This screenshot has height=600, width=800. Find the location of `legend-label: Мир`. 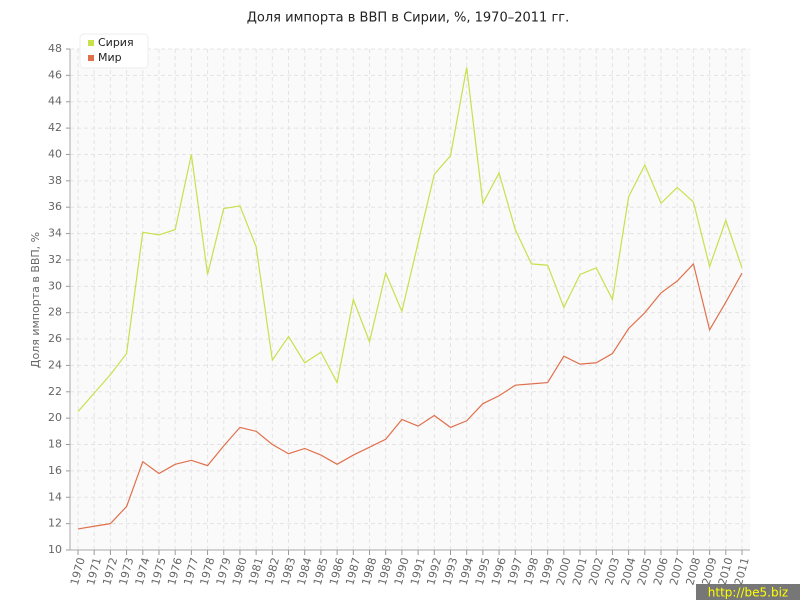

legend-label: Мир is located at coordinates (110, 57).